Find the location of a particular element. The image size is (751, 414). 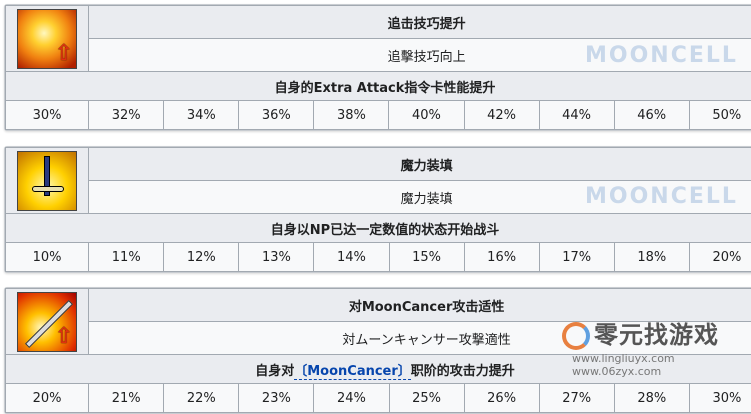

skill-description: 自身对〔MoonCancer〕职阶的攻击力提升 is located at coordinates (378, 369).